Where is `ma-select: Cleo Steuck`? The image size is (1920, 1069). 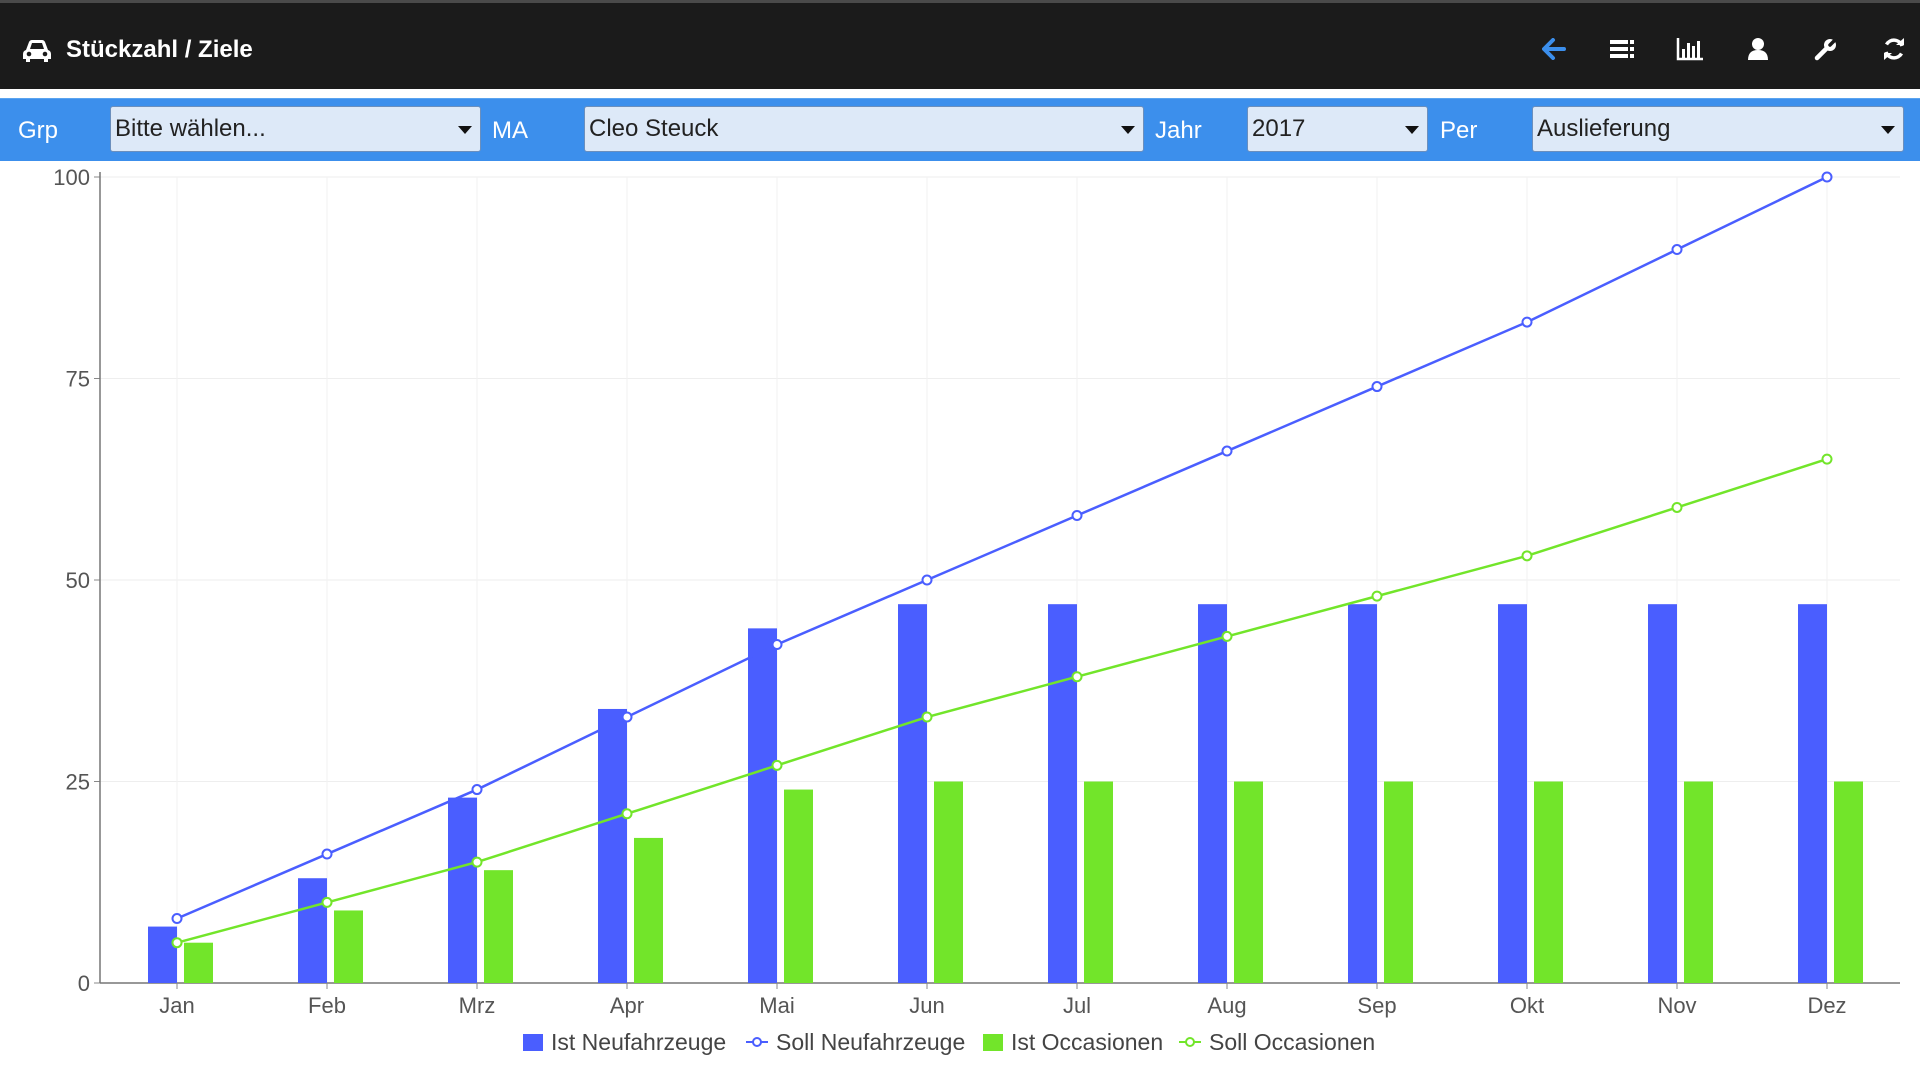 ma-select: Cleo Steuck is located at coordinates (864, 129).